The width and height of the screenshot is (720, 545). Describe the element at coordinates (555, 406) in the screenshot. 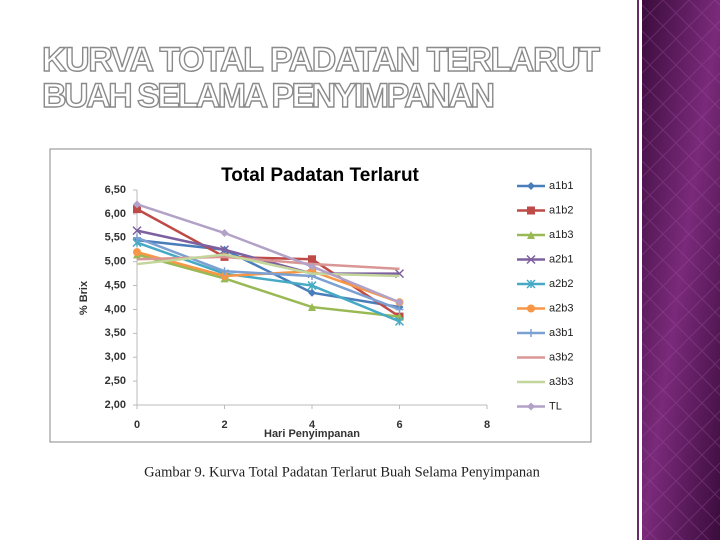

I see `legend-label: TL` at that location.